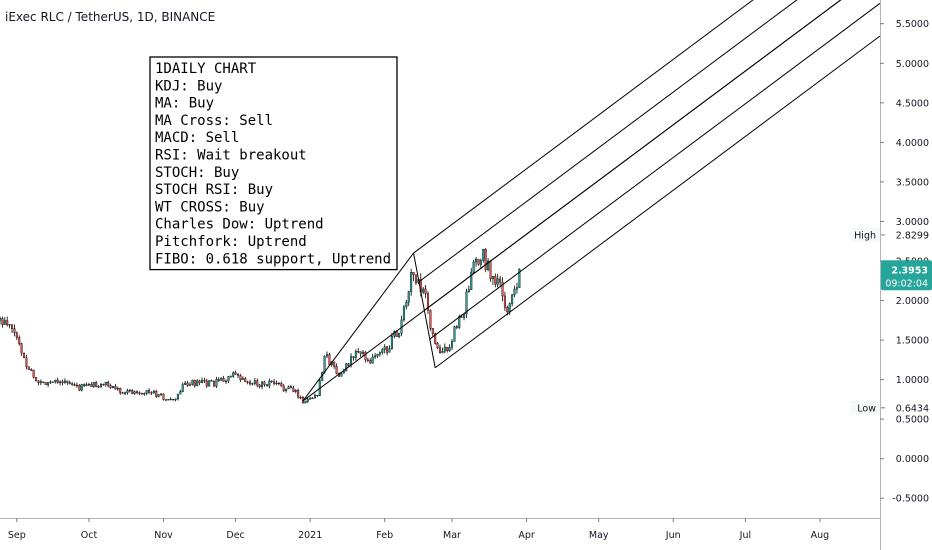  I want to click on annotation-box-frame, so click(273, 163).